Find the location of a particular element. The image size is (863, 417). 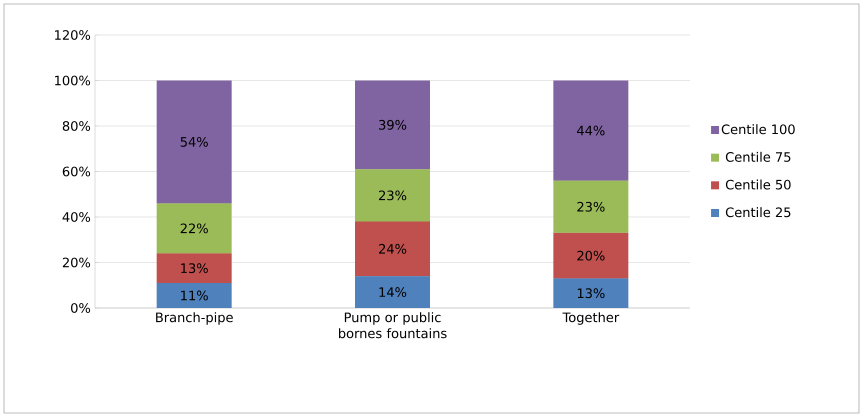

y-tick-label: 0% is located at coordinates (80, 308).